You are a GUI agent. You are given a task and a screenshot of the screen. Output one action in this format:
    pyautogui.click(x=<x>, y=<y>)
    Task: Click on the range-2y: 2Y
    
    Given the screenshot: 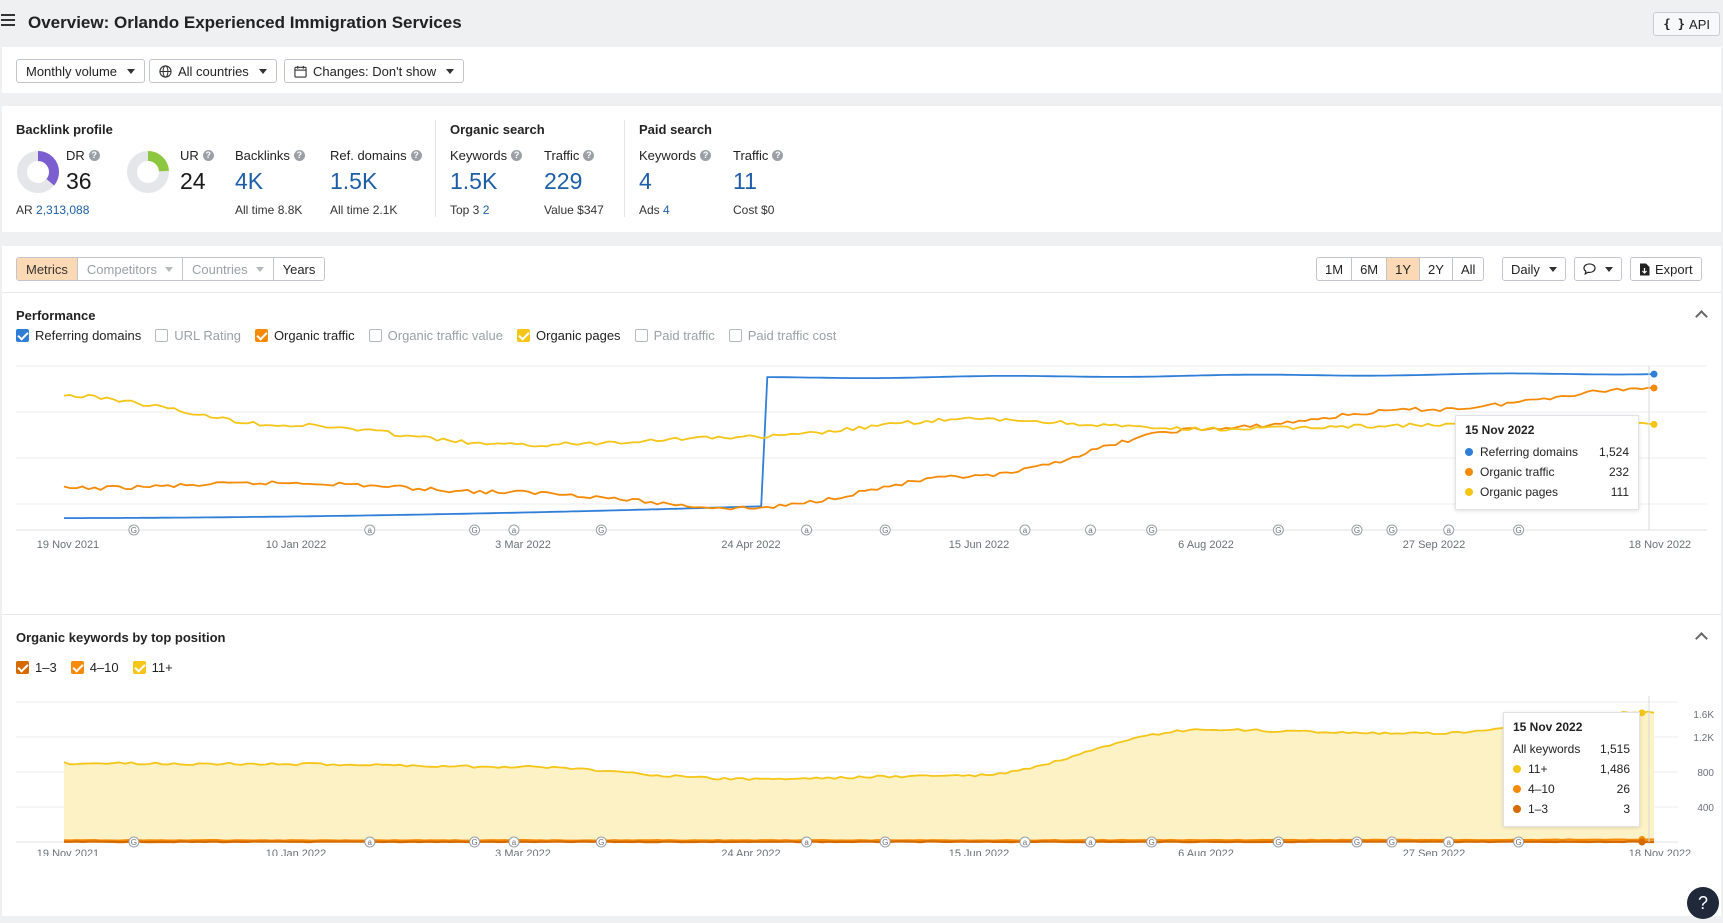 What is the action you would take?
    pyautogui.click(x=1436, y=269)
    